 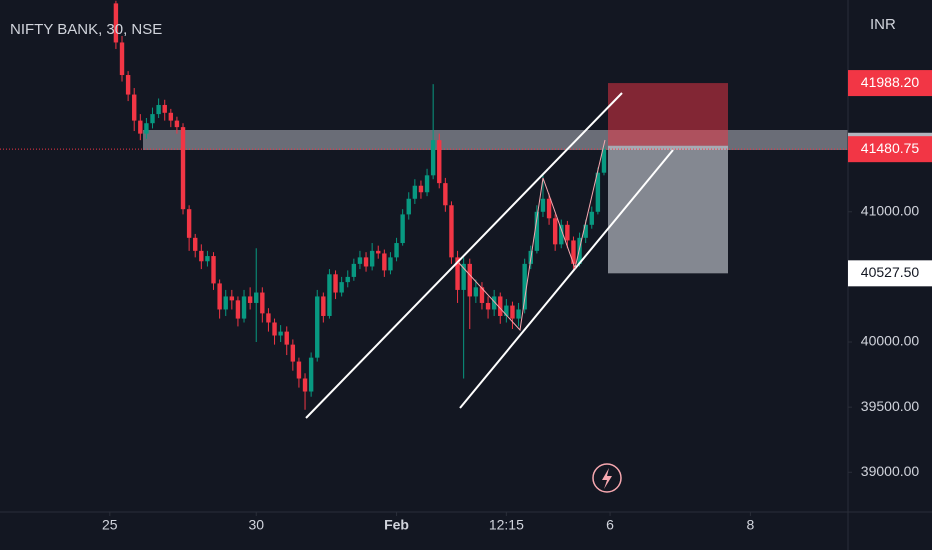 I want to click on x-tick-label: 6, so click(x=610, y=525).